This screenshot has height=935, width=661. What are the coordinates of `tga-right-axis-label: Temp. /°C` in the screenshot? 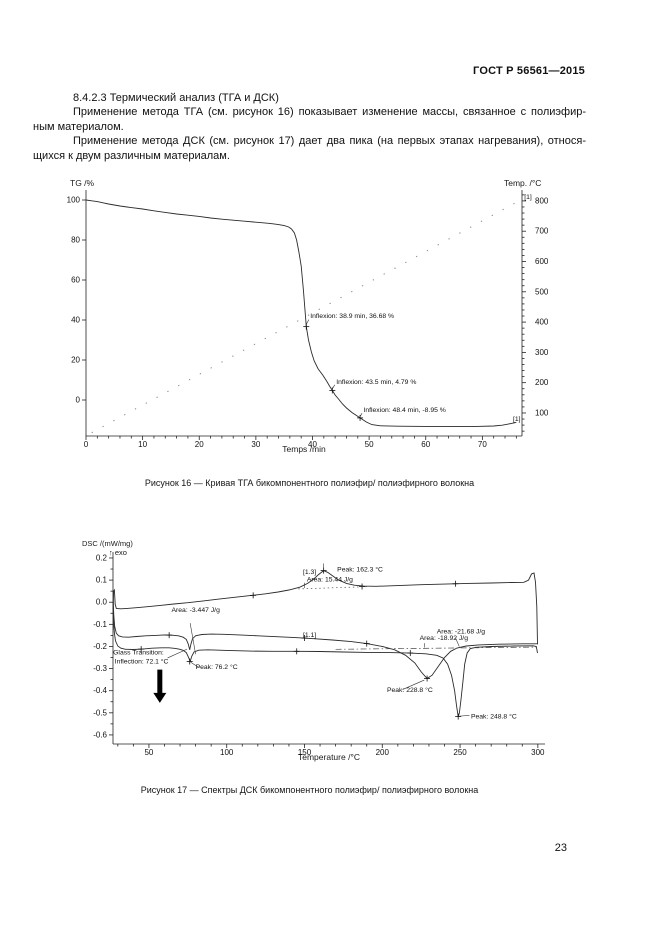 It's located at (523, 183).